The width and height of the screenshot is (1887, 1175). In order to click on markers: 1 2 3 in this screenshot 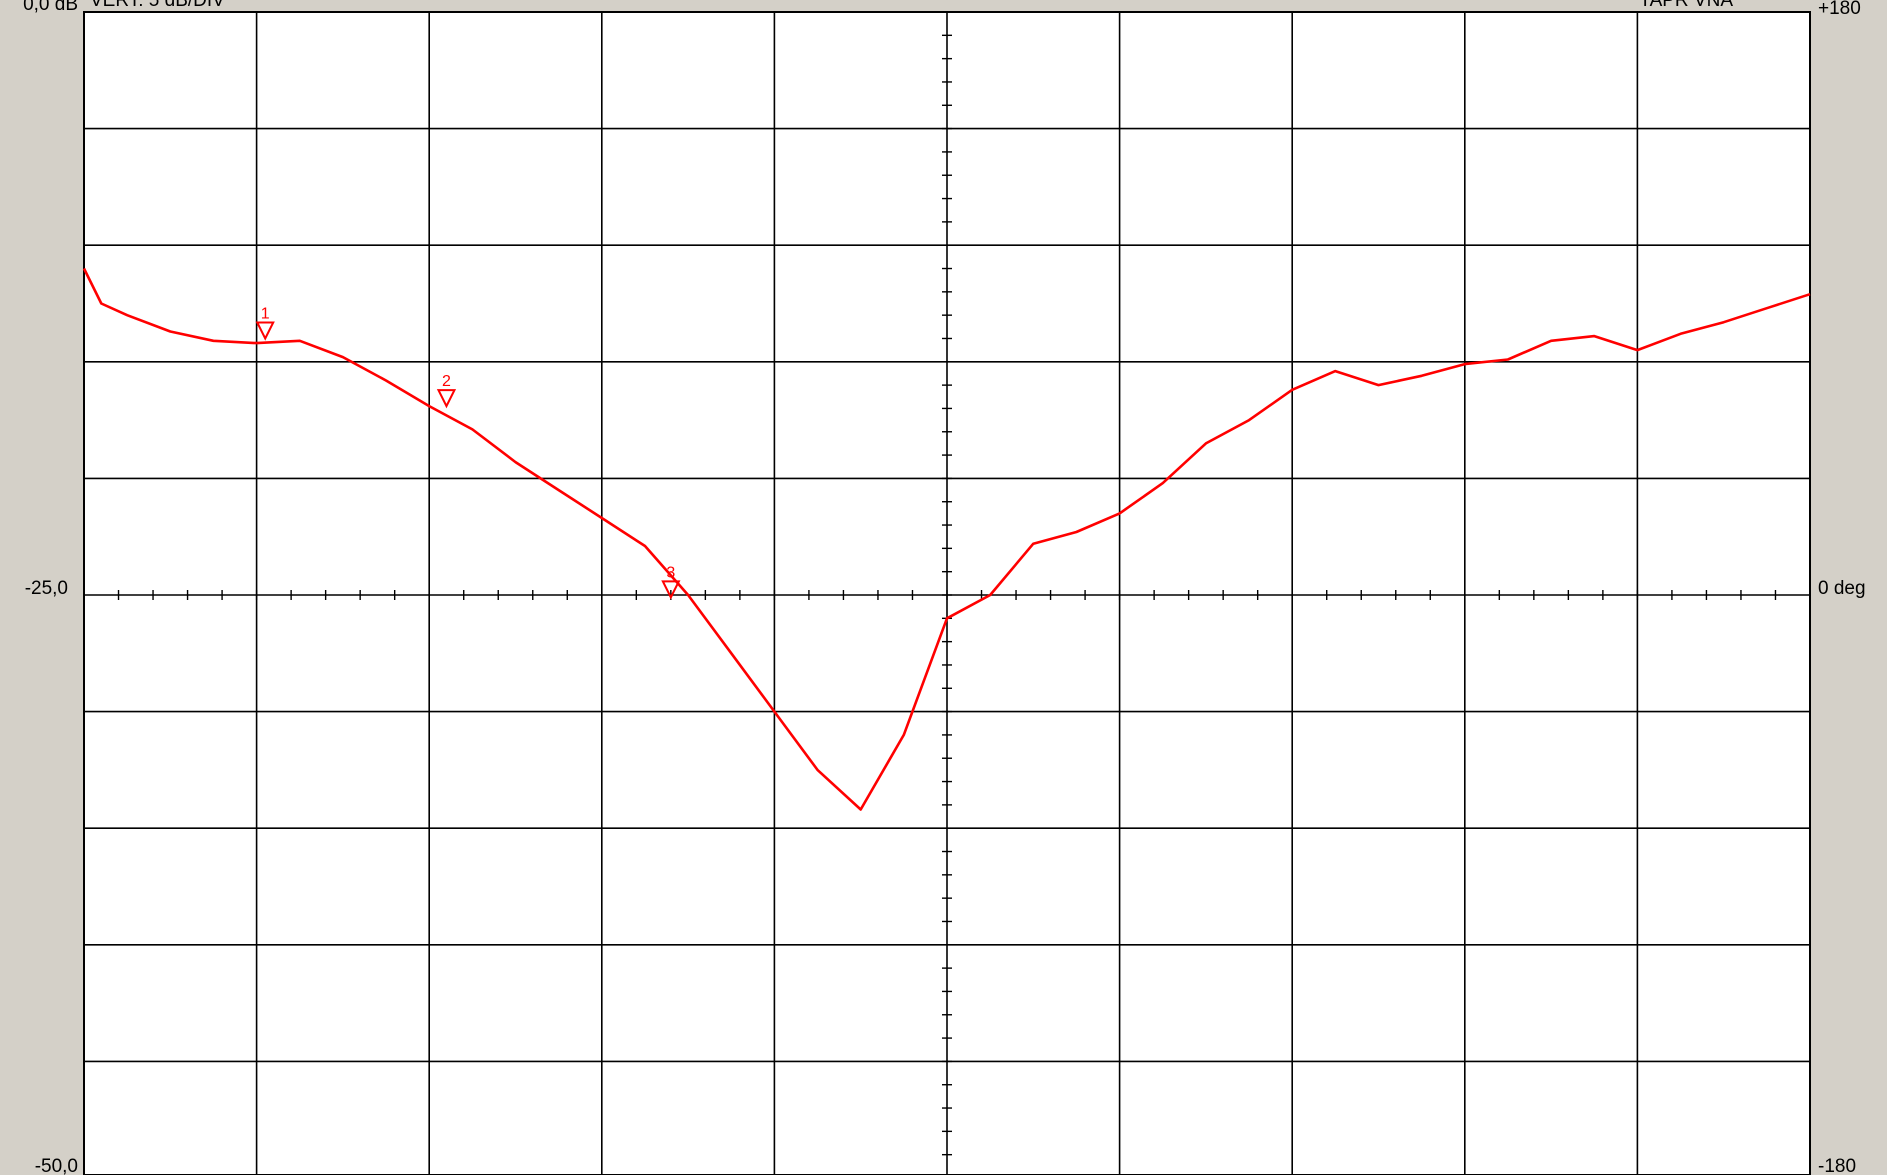, I will do `click(468, 452)`.